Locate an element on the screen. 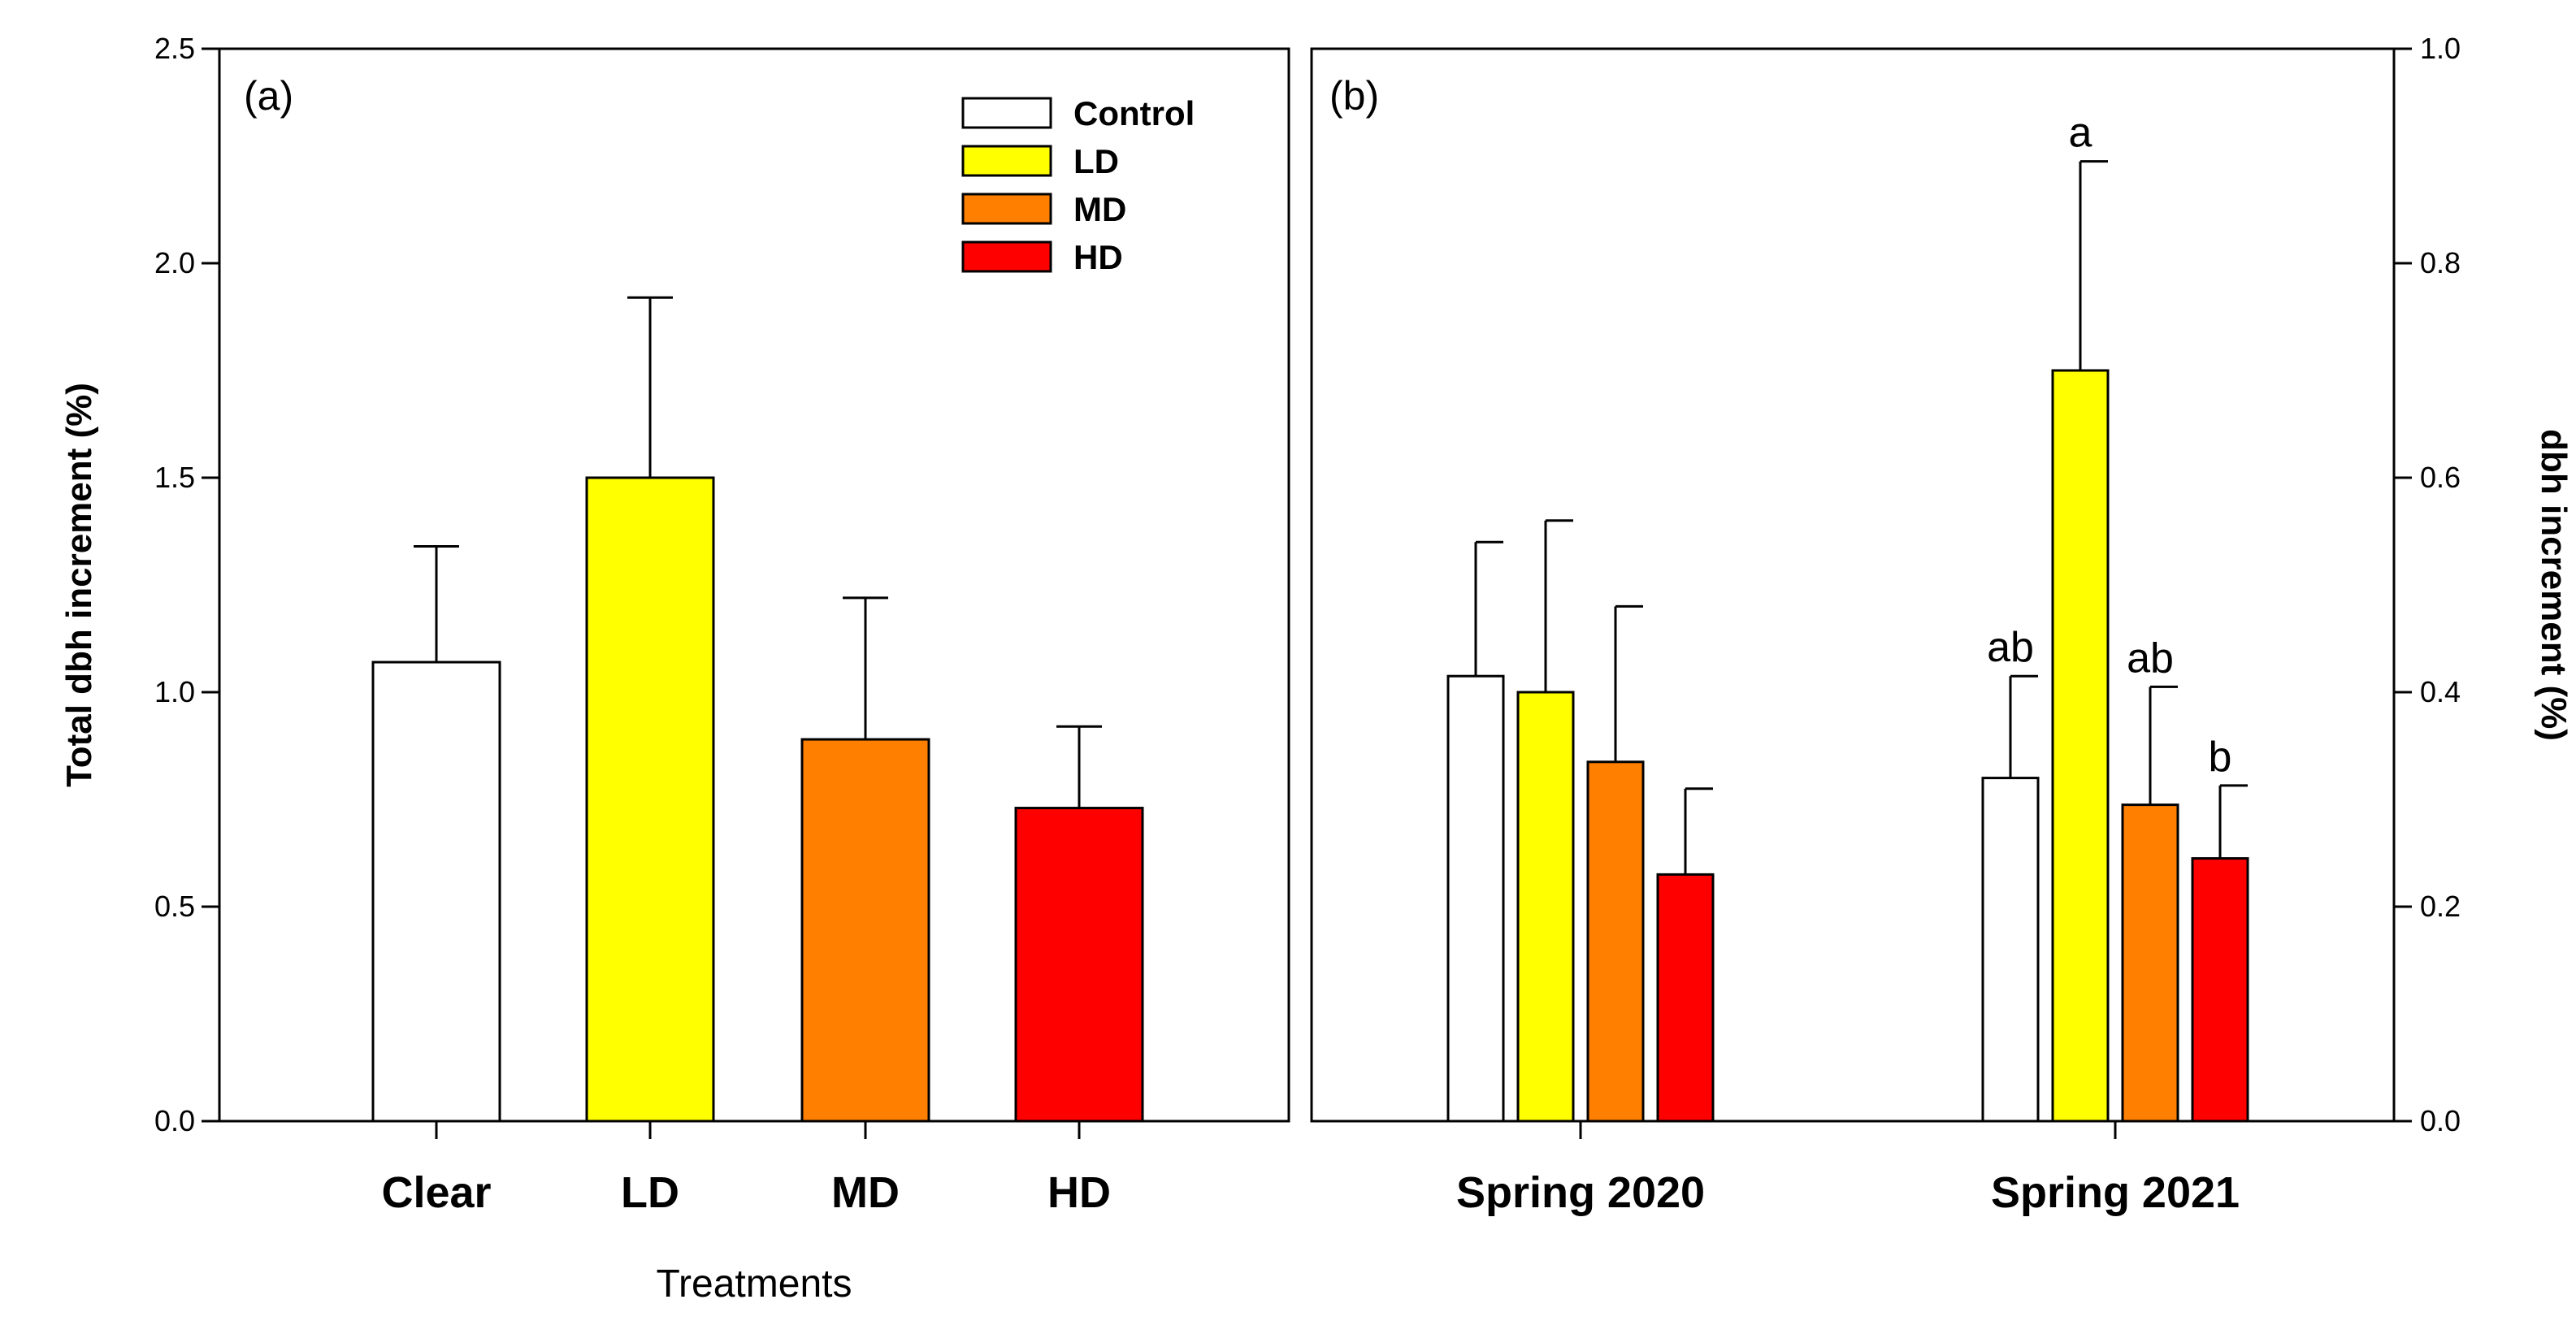 The height and width of the screenshot is (1334, 2576). legend-label: Control is located at coordinates (1134, 113).